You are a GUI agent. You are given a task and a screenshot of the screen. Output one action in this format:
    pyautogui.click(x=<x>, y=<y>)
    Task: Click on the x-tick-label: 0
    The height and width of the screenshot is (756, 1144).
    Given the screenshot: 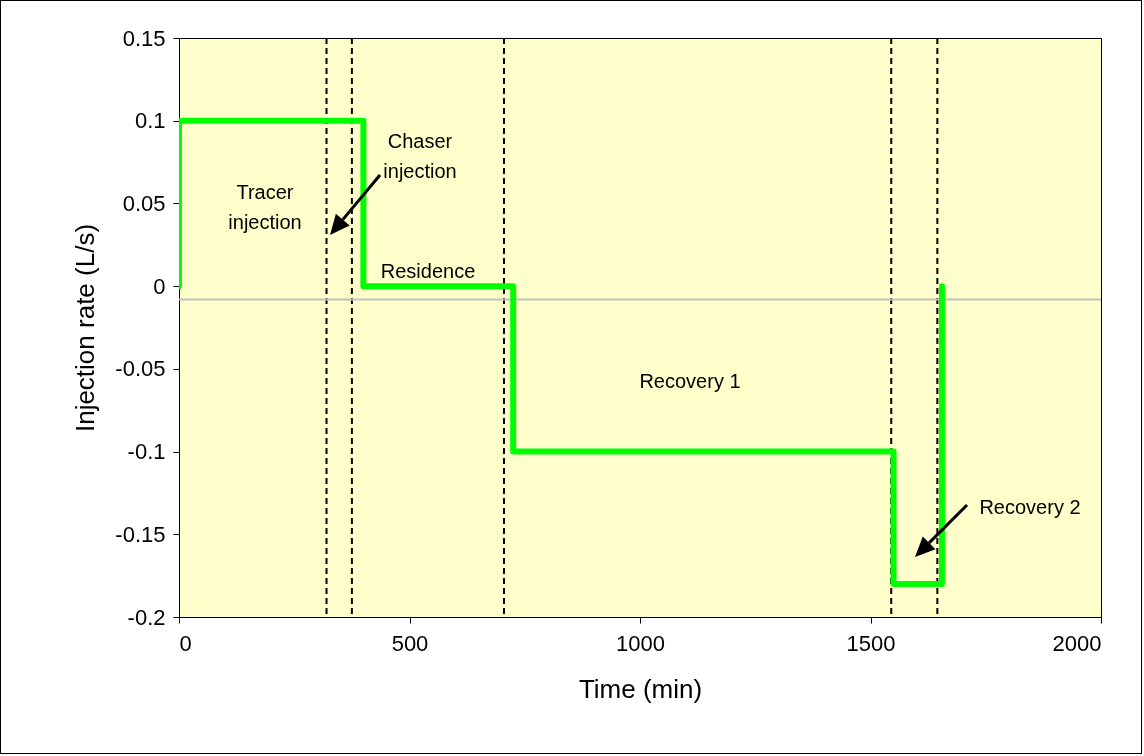 What is the action you would take?
    pyautogui.click(x=185, y=643)
    